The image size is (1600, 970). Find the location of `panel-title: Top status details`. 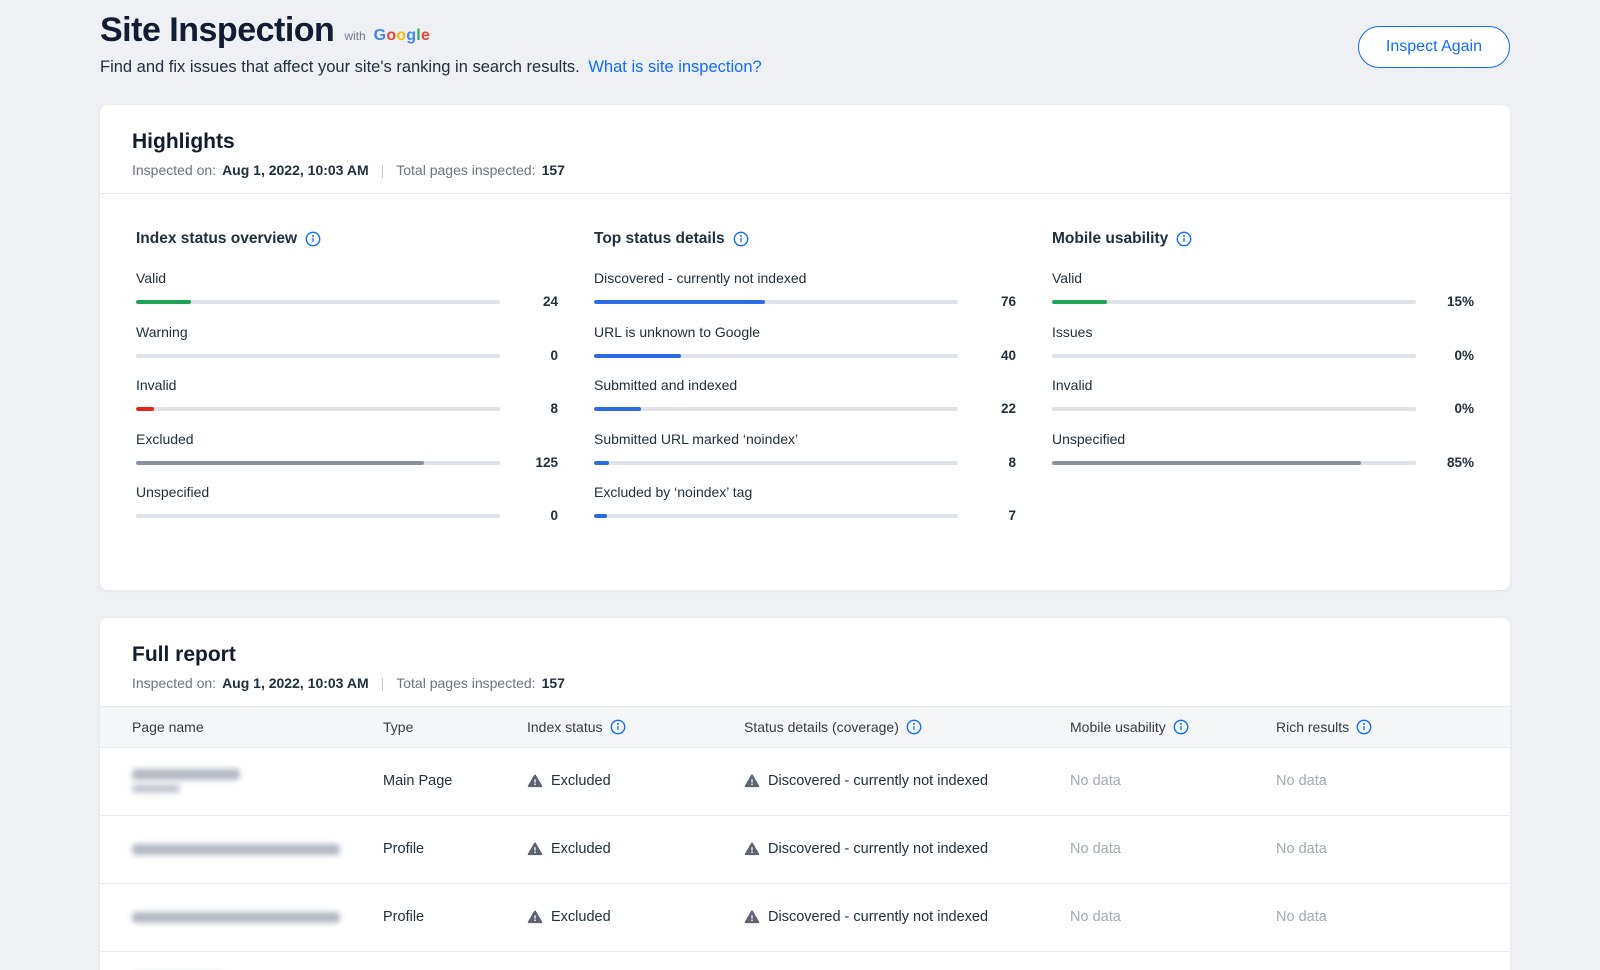

panel-title: Top status details is located at coordinates (659, 239).